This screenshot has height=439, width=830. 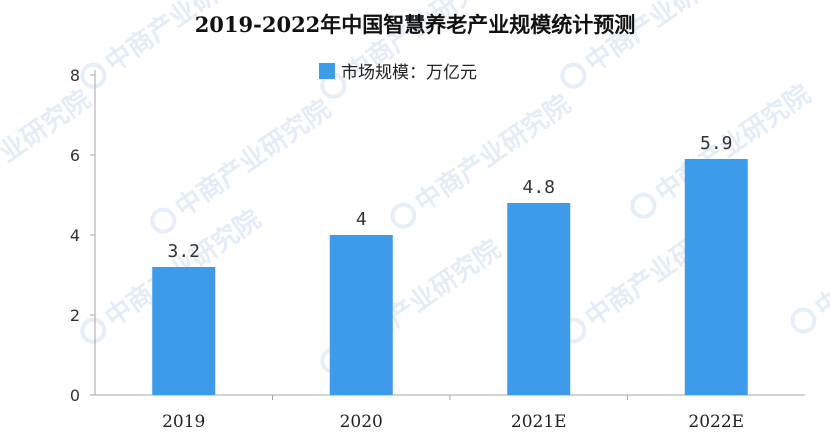 What do you see at coordinates (183, 422) in the screenshot?
I see `x-tick-label: 2019` at bounding box center [183, 422].